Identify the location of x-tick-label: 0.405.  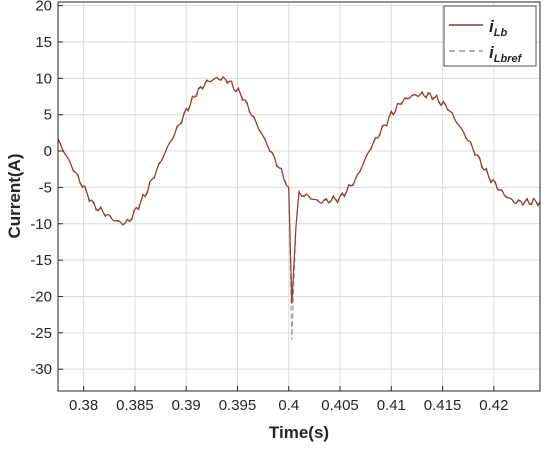
(340, 405).